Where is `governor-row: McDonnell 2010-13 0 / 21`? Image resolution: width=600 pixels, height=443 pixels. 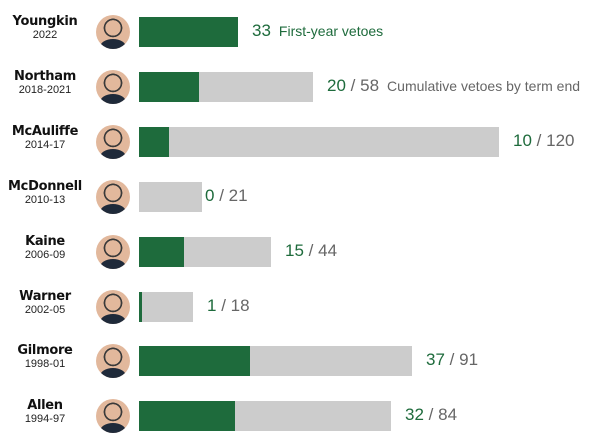
governor-row: McDonnell 2010-13 0 / 21 is located at coordinates (300, 196).